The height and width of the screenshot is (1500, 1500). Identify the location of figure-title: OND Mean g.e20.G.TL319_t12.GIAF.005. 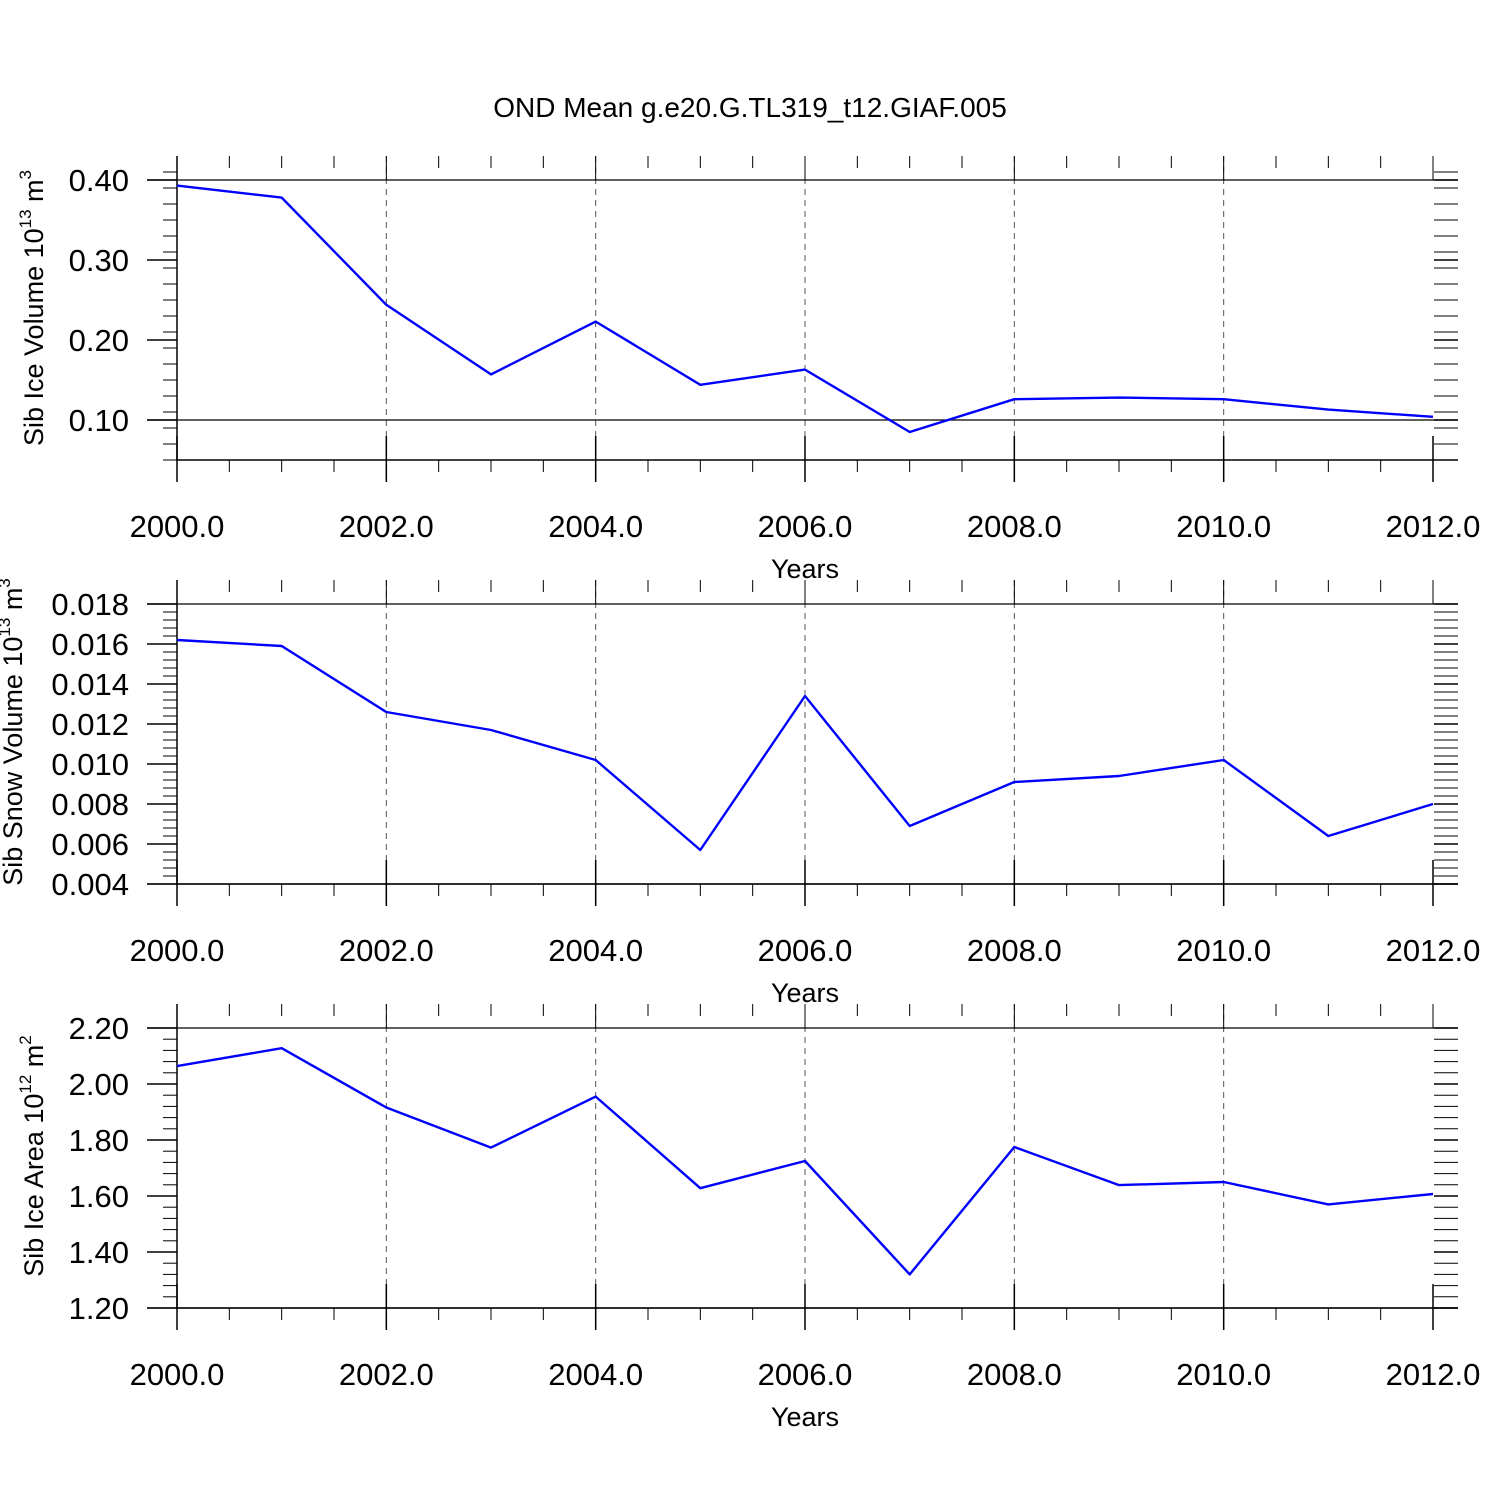
(750, 107).